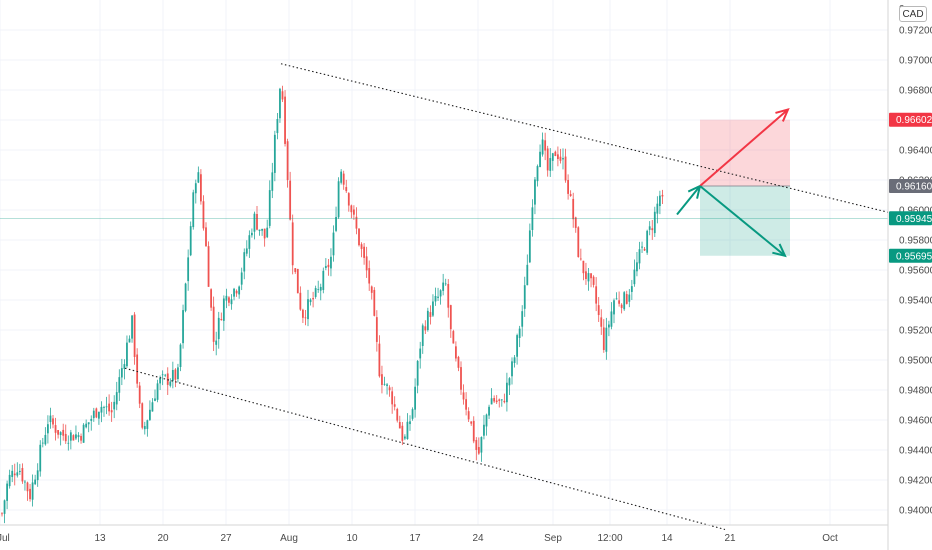 The height and width of the screenshot is (550, 932). What do you see at coordinates (913, 14) in the screenshot?
I see `currency-badge: CAD` at bounding box center [913, 14].